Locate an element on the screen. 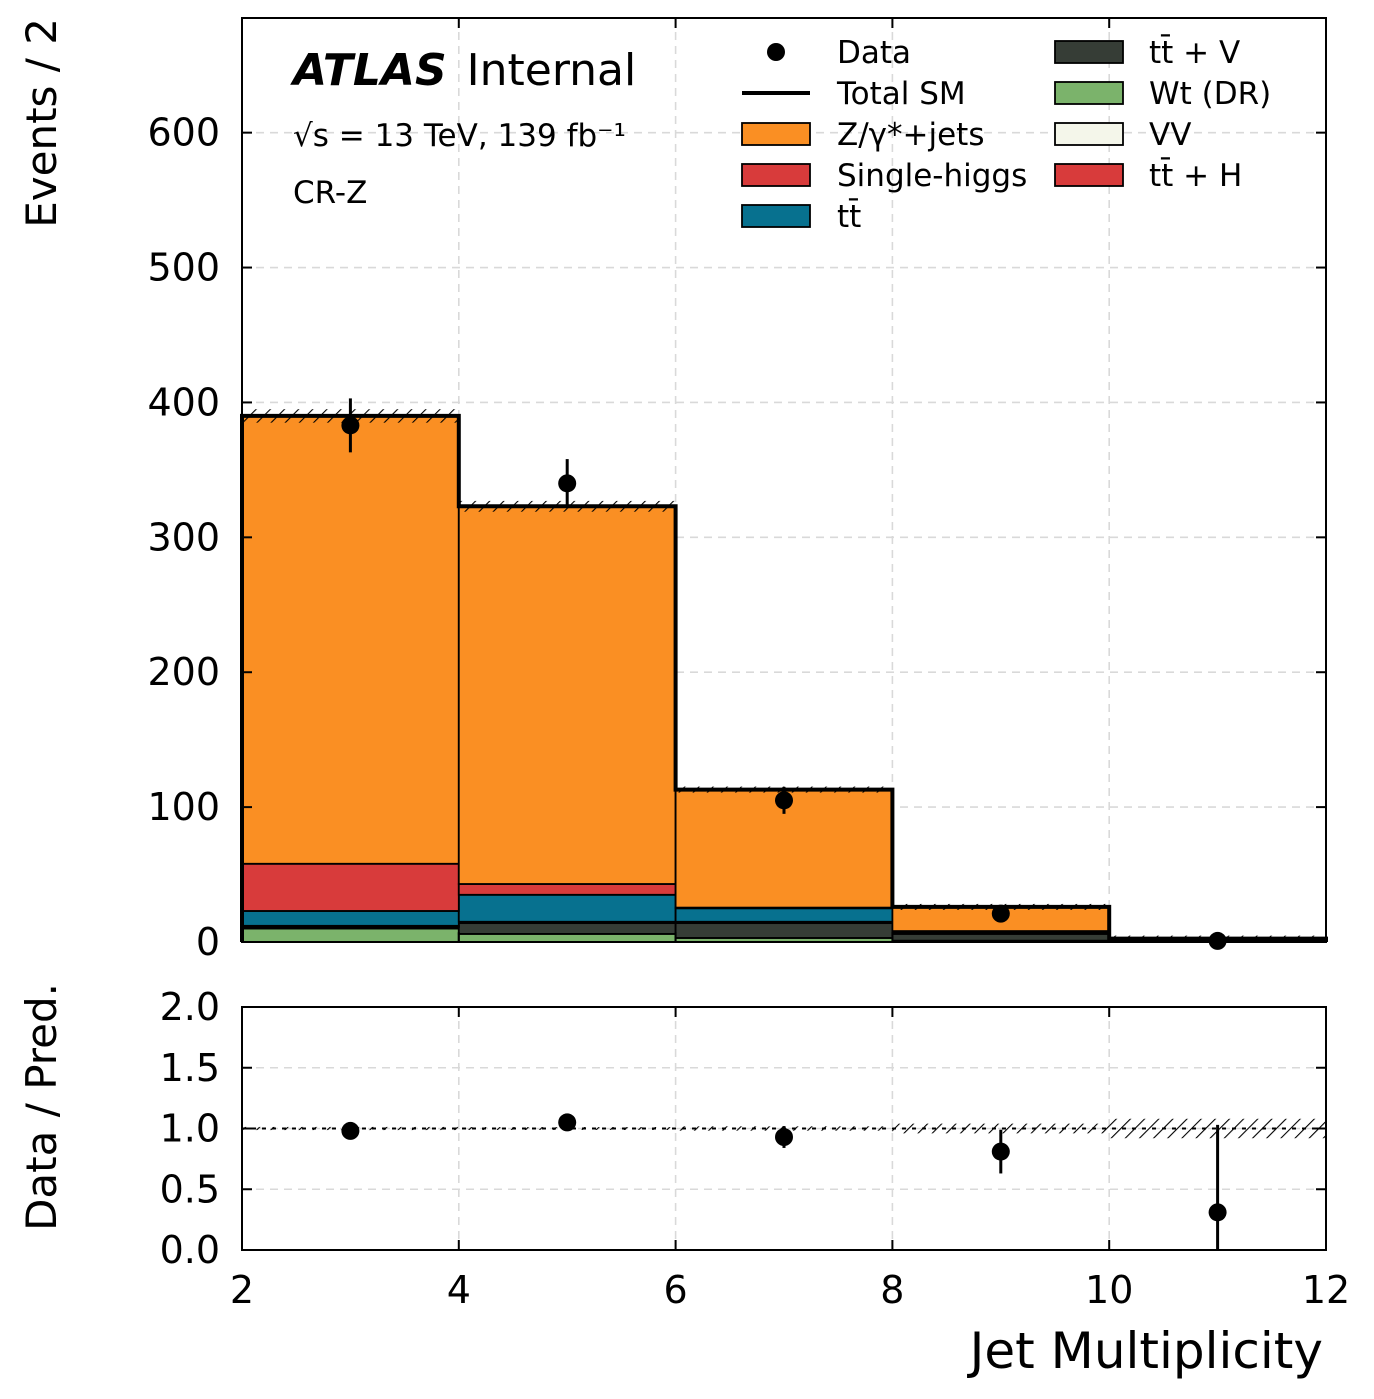 This screenshot has width=1374, height=1399. x-tick-label: 2 is located at coordinates (242, 1290).